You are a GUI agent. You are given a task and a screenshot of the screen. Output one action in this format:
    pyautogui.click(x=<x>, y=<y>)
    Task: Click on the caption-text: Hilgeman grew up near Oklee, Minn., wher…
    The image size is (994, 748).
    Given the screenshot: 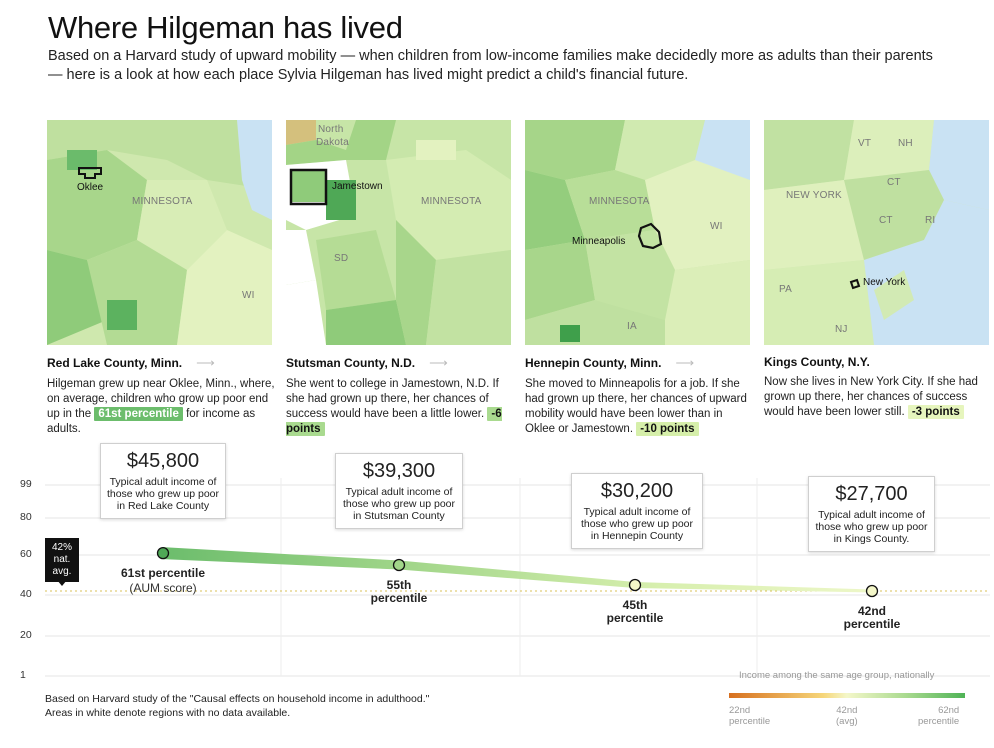 What is the action you would take?
    pyautogui.click(x=161, y=399)
    